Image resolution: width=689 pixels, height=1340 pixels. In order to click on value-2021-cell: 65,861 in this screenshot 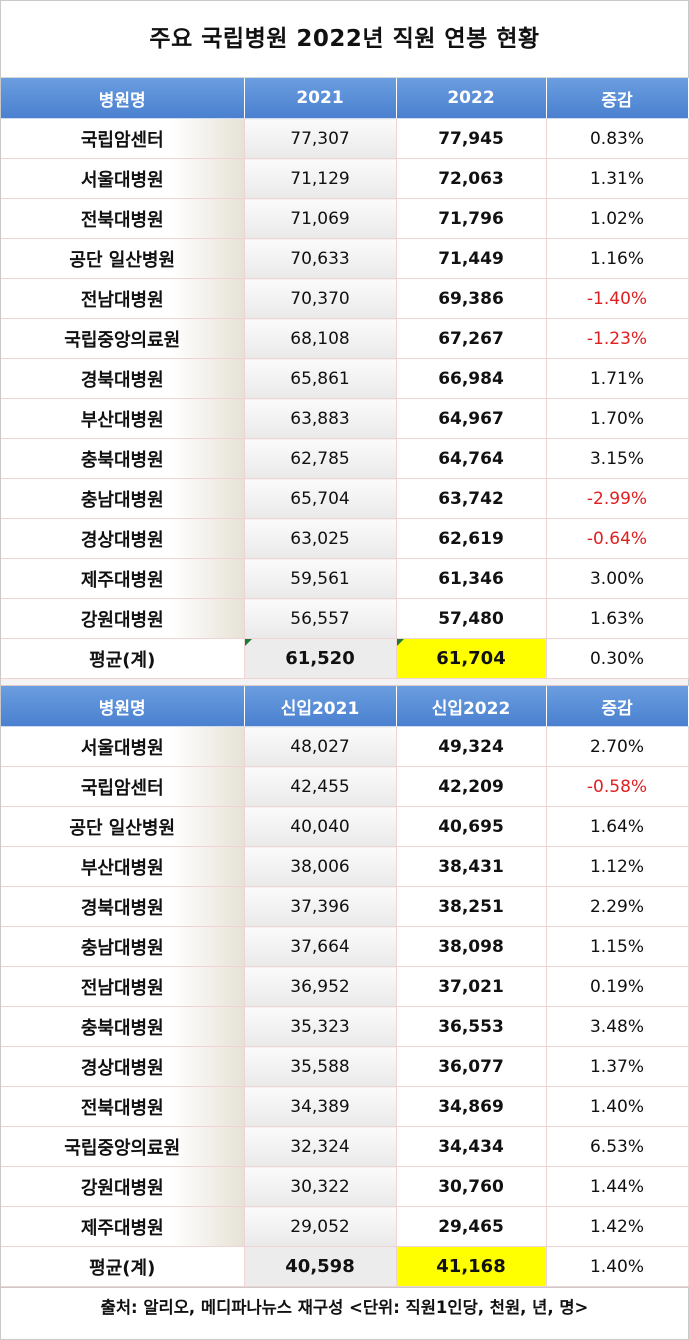, I will do `click(320, 378)`.